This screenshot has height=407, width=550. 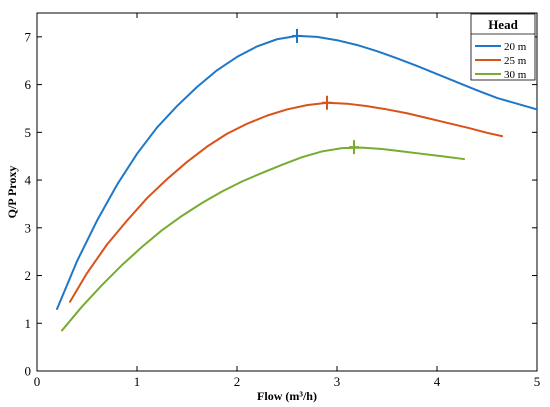 What do you see at coordinates (515, 47) in the screenshot?
I see `legend-label-0: 20 m` at bounding box center [515, 47].